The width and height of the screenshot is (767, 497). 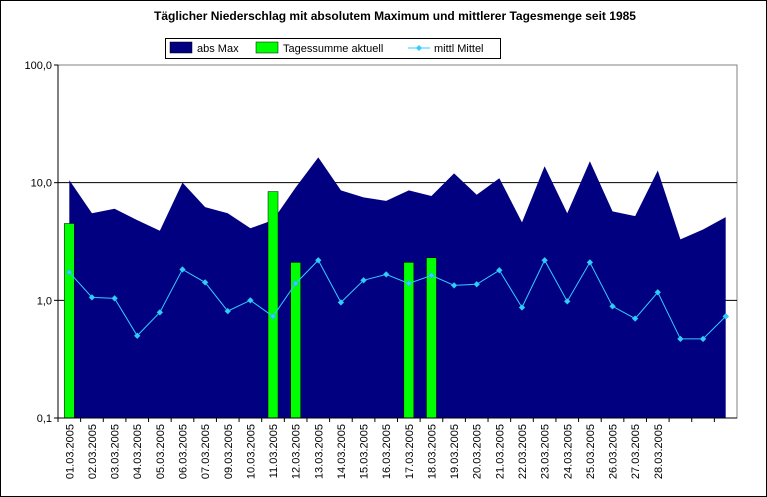 I want to click on y-tick-label: 100,0, so click(x=38, y=66).